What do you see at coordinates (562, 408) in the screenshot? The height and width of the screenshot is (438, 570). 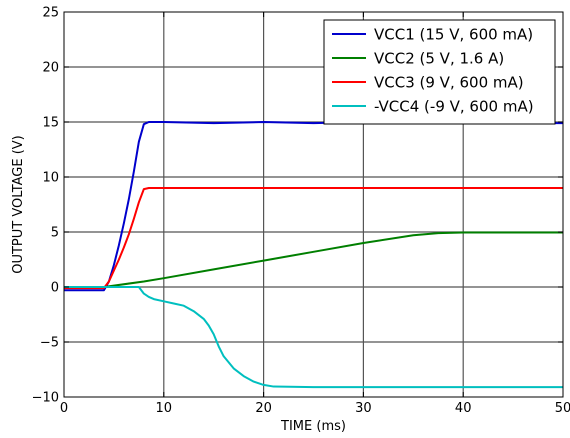 I see `x-tick-label: 50` at bounding box center [562, 408].